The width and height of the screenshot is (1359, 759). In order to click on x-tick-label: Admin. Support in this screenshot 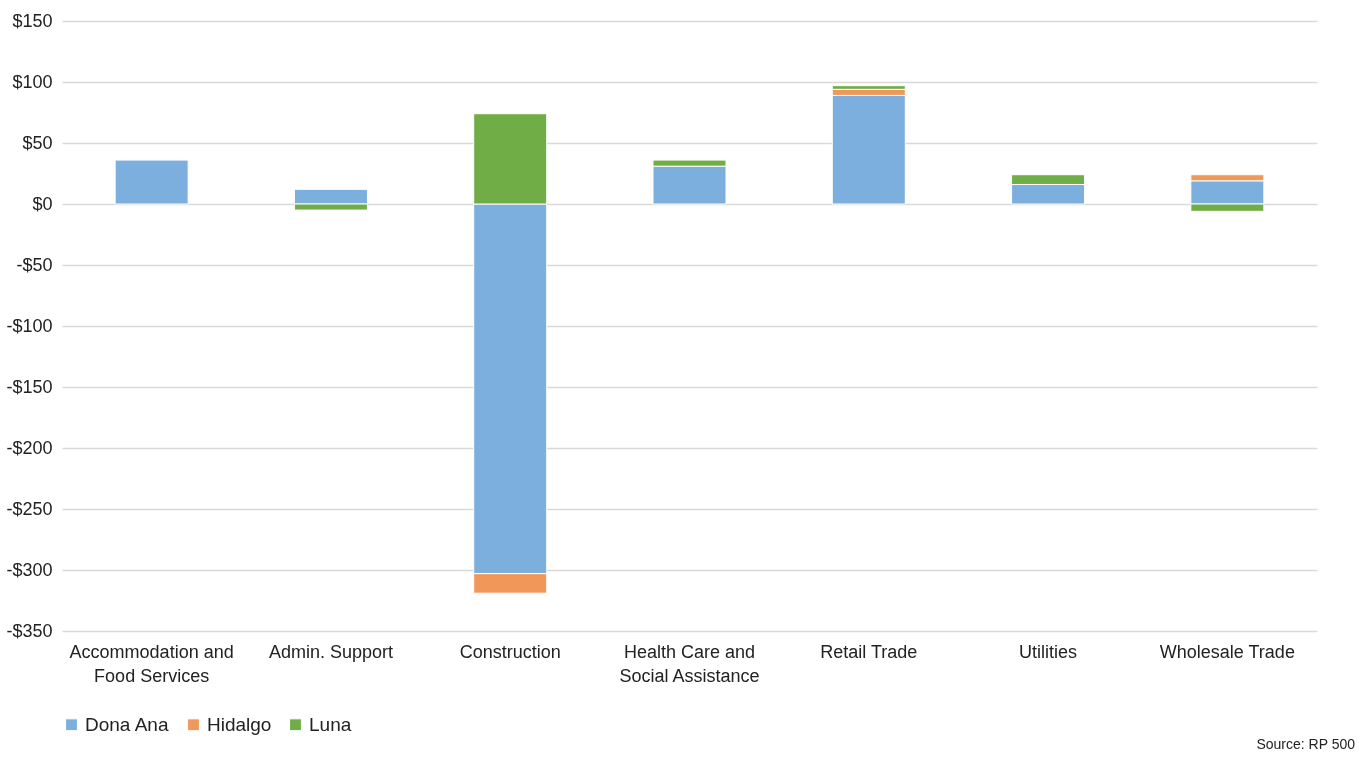, I will do `click(330, 651)`.